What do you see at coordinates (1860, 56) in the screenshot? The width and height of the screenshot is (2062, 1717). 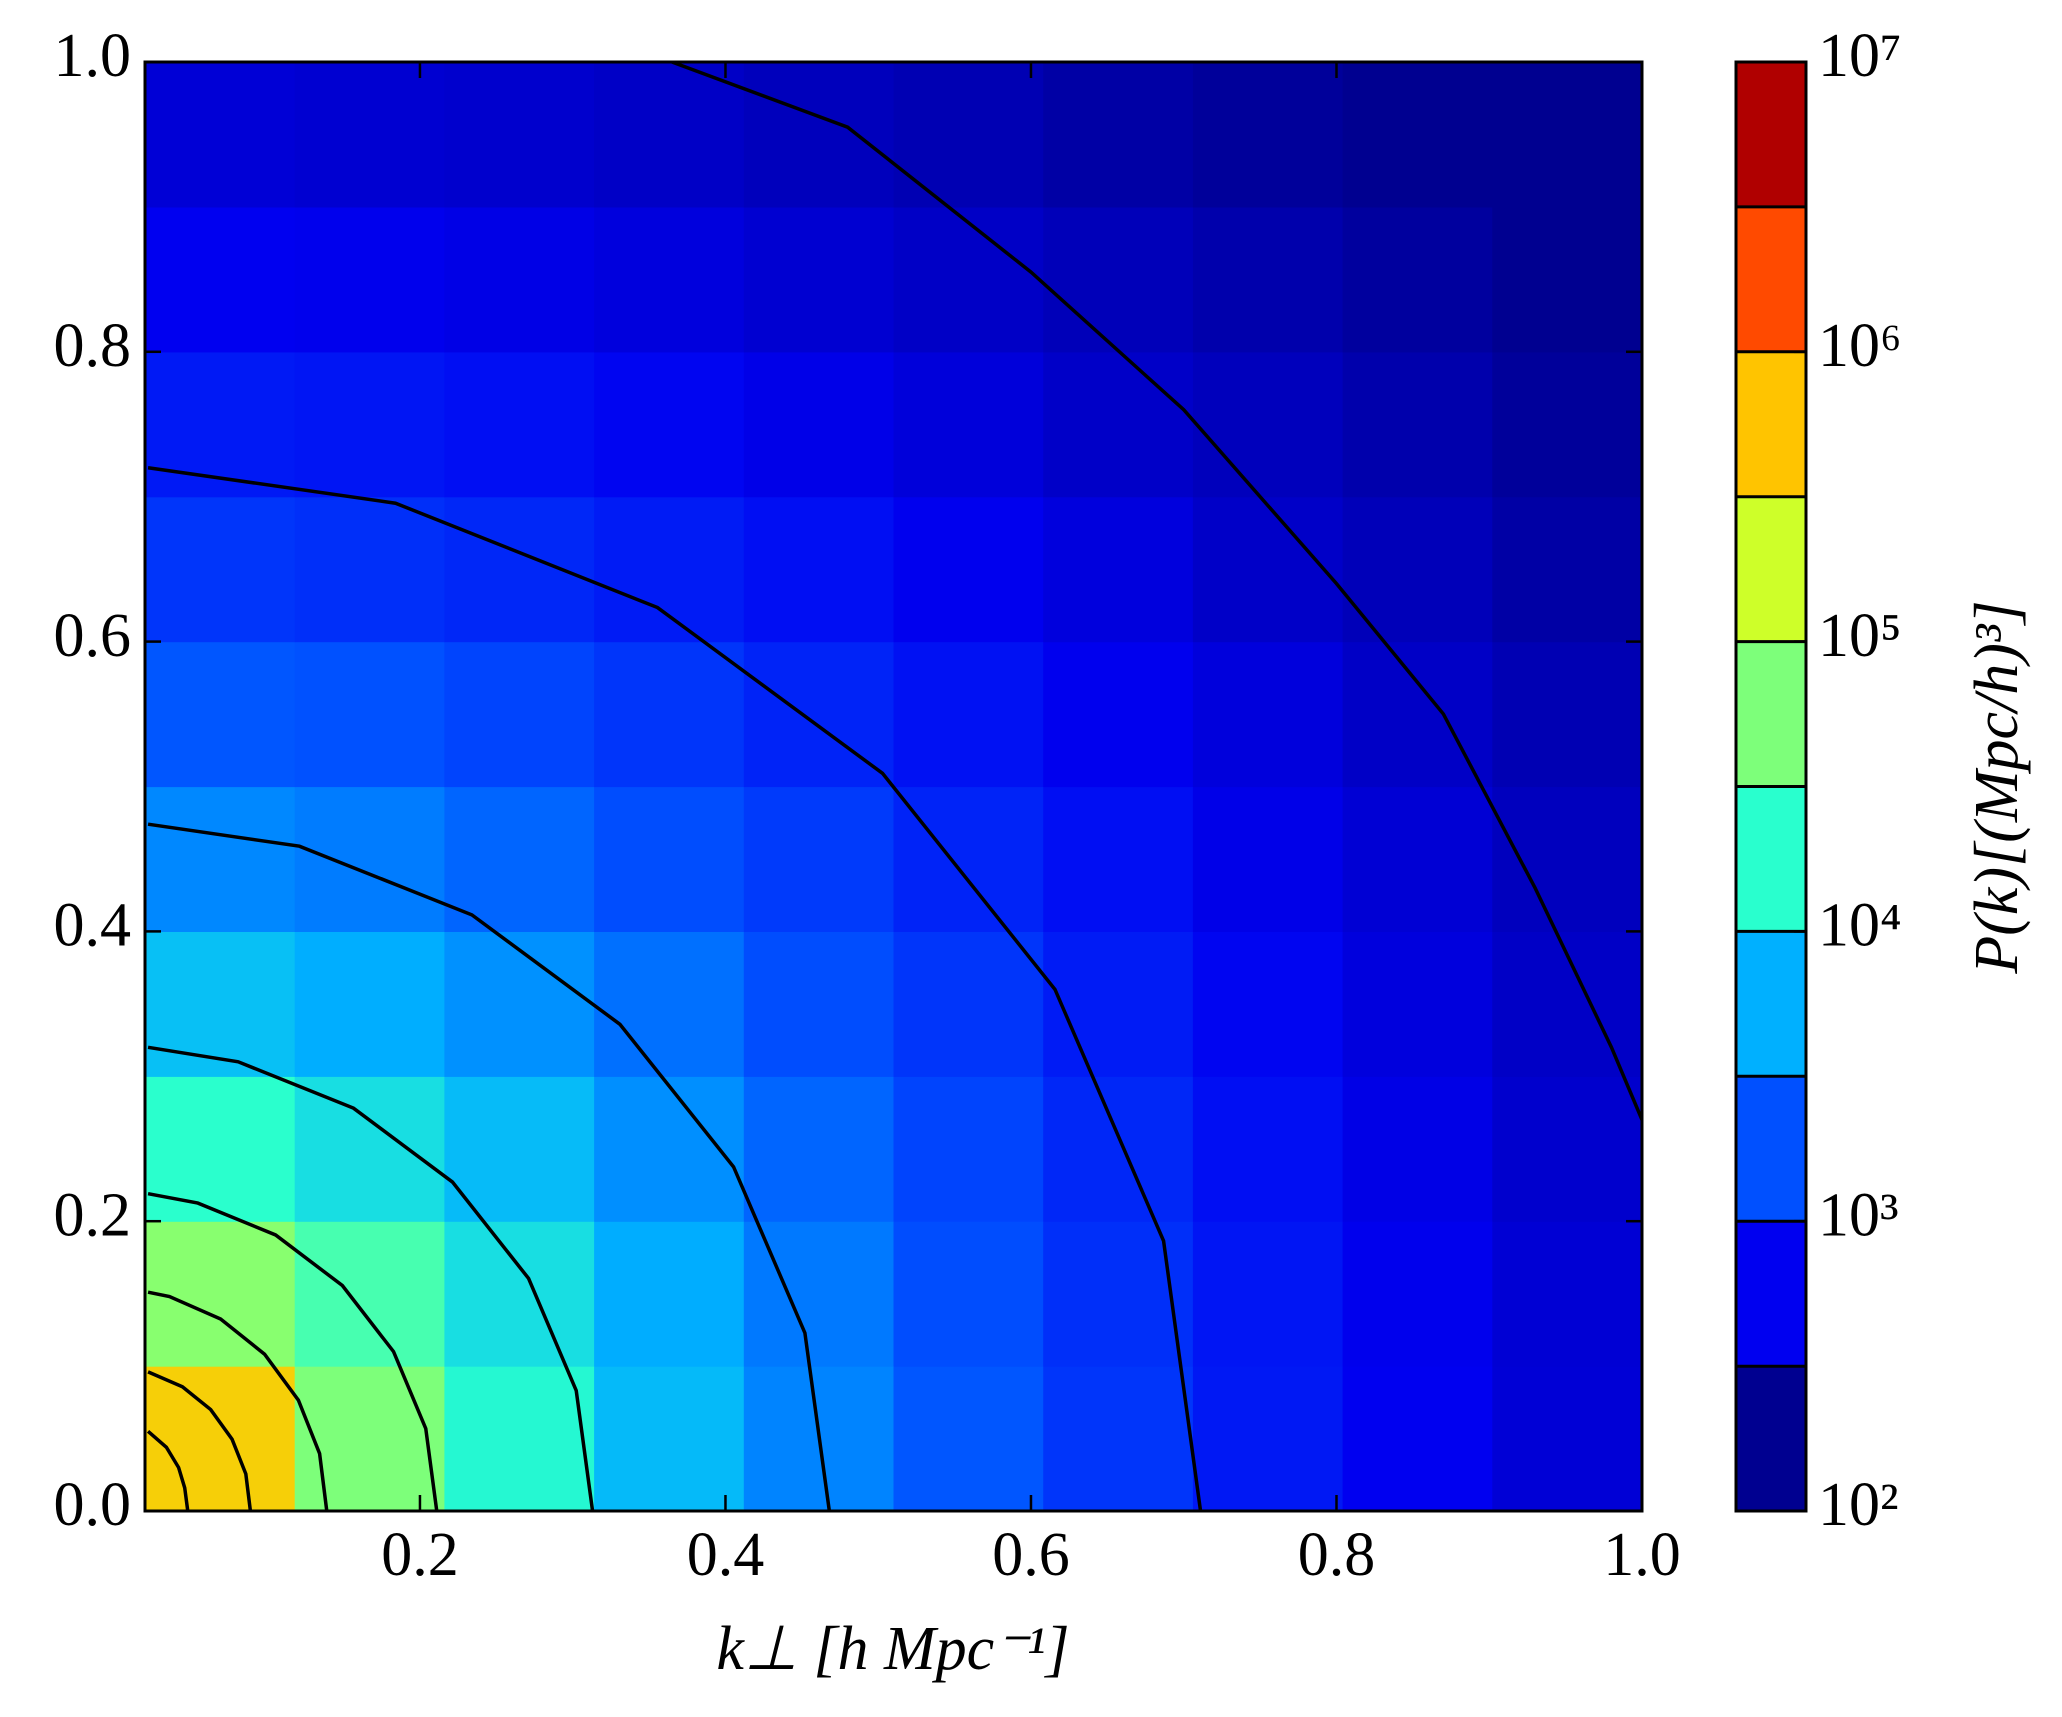 I see `colorbar-tick-label: 10⁷` at bounding box center [1860, 56].